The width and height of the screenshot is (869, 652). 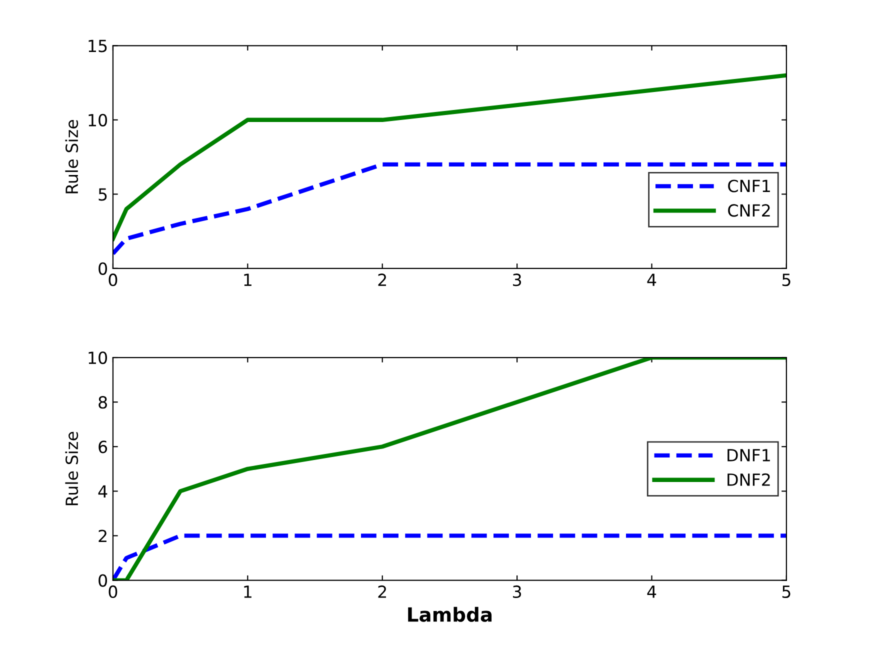 I want to click on legend-label: CNF1, so click(x=749, y=186).